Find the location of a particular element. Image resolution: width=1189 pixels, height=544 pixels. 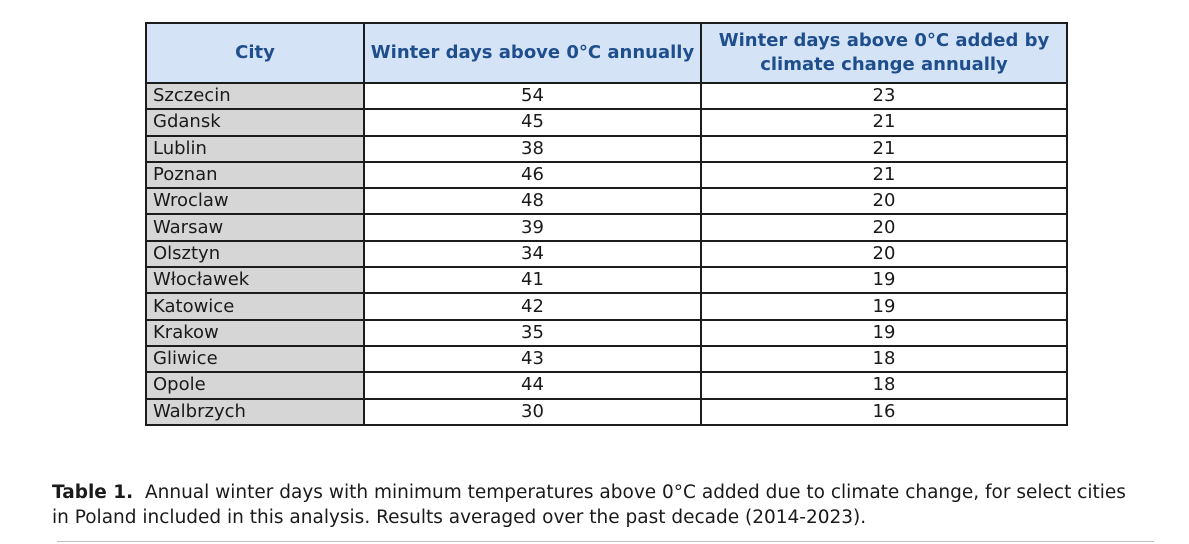

table-row: Krakow 35 19 is located at coordinates (606, 332).